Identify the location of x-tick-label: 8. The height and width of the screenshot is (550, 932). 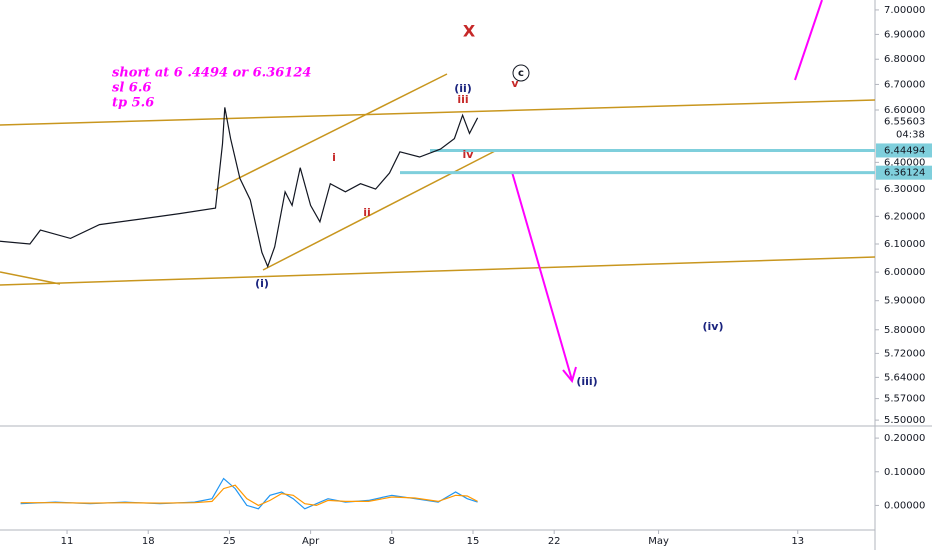
(392, 541).